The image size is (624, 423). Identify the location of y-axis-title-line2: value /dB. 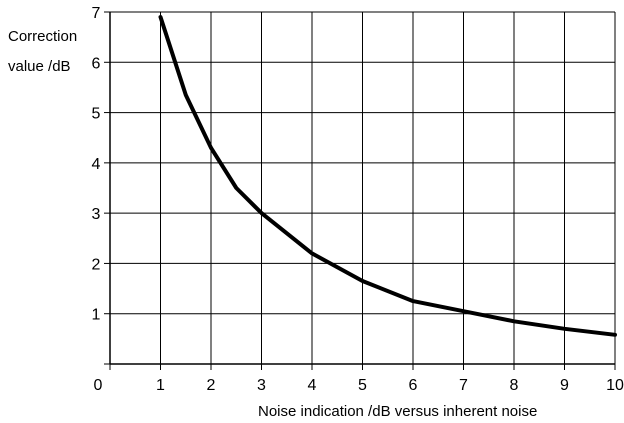
(39, 66).